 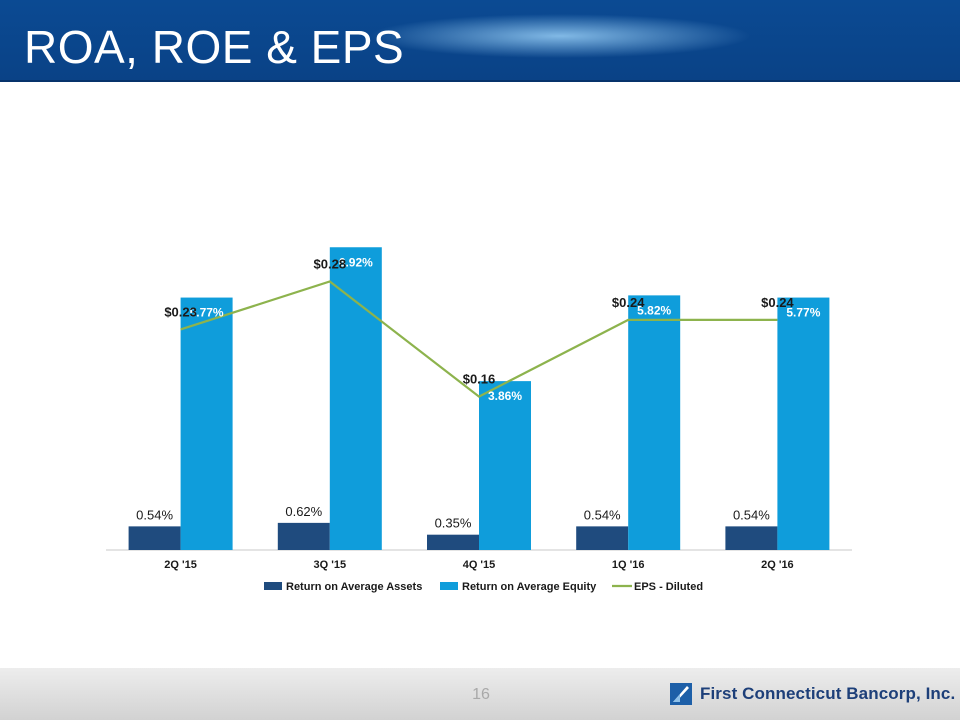 I want to click on x-tick-label: 1Q '16, so click(x=628, y=565).